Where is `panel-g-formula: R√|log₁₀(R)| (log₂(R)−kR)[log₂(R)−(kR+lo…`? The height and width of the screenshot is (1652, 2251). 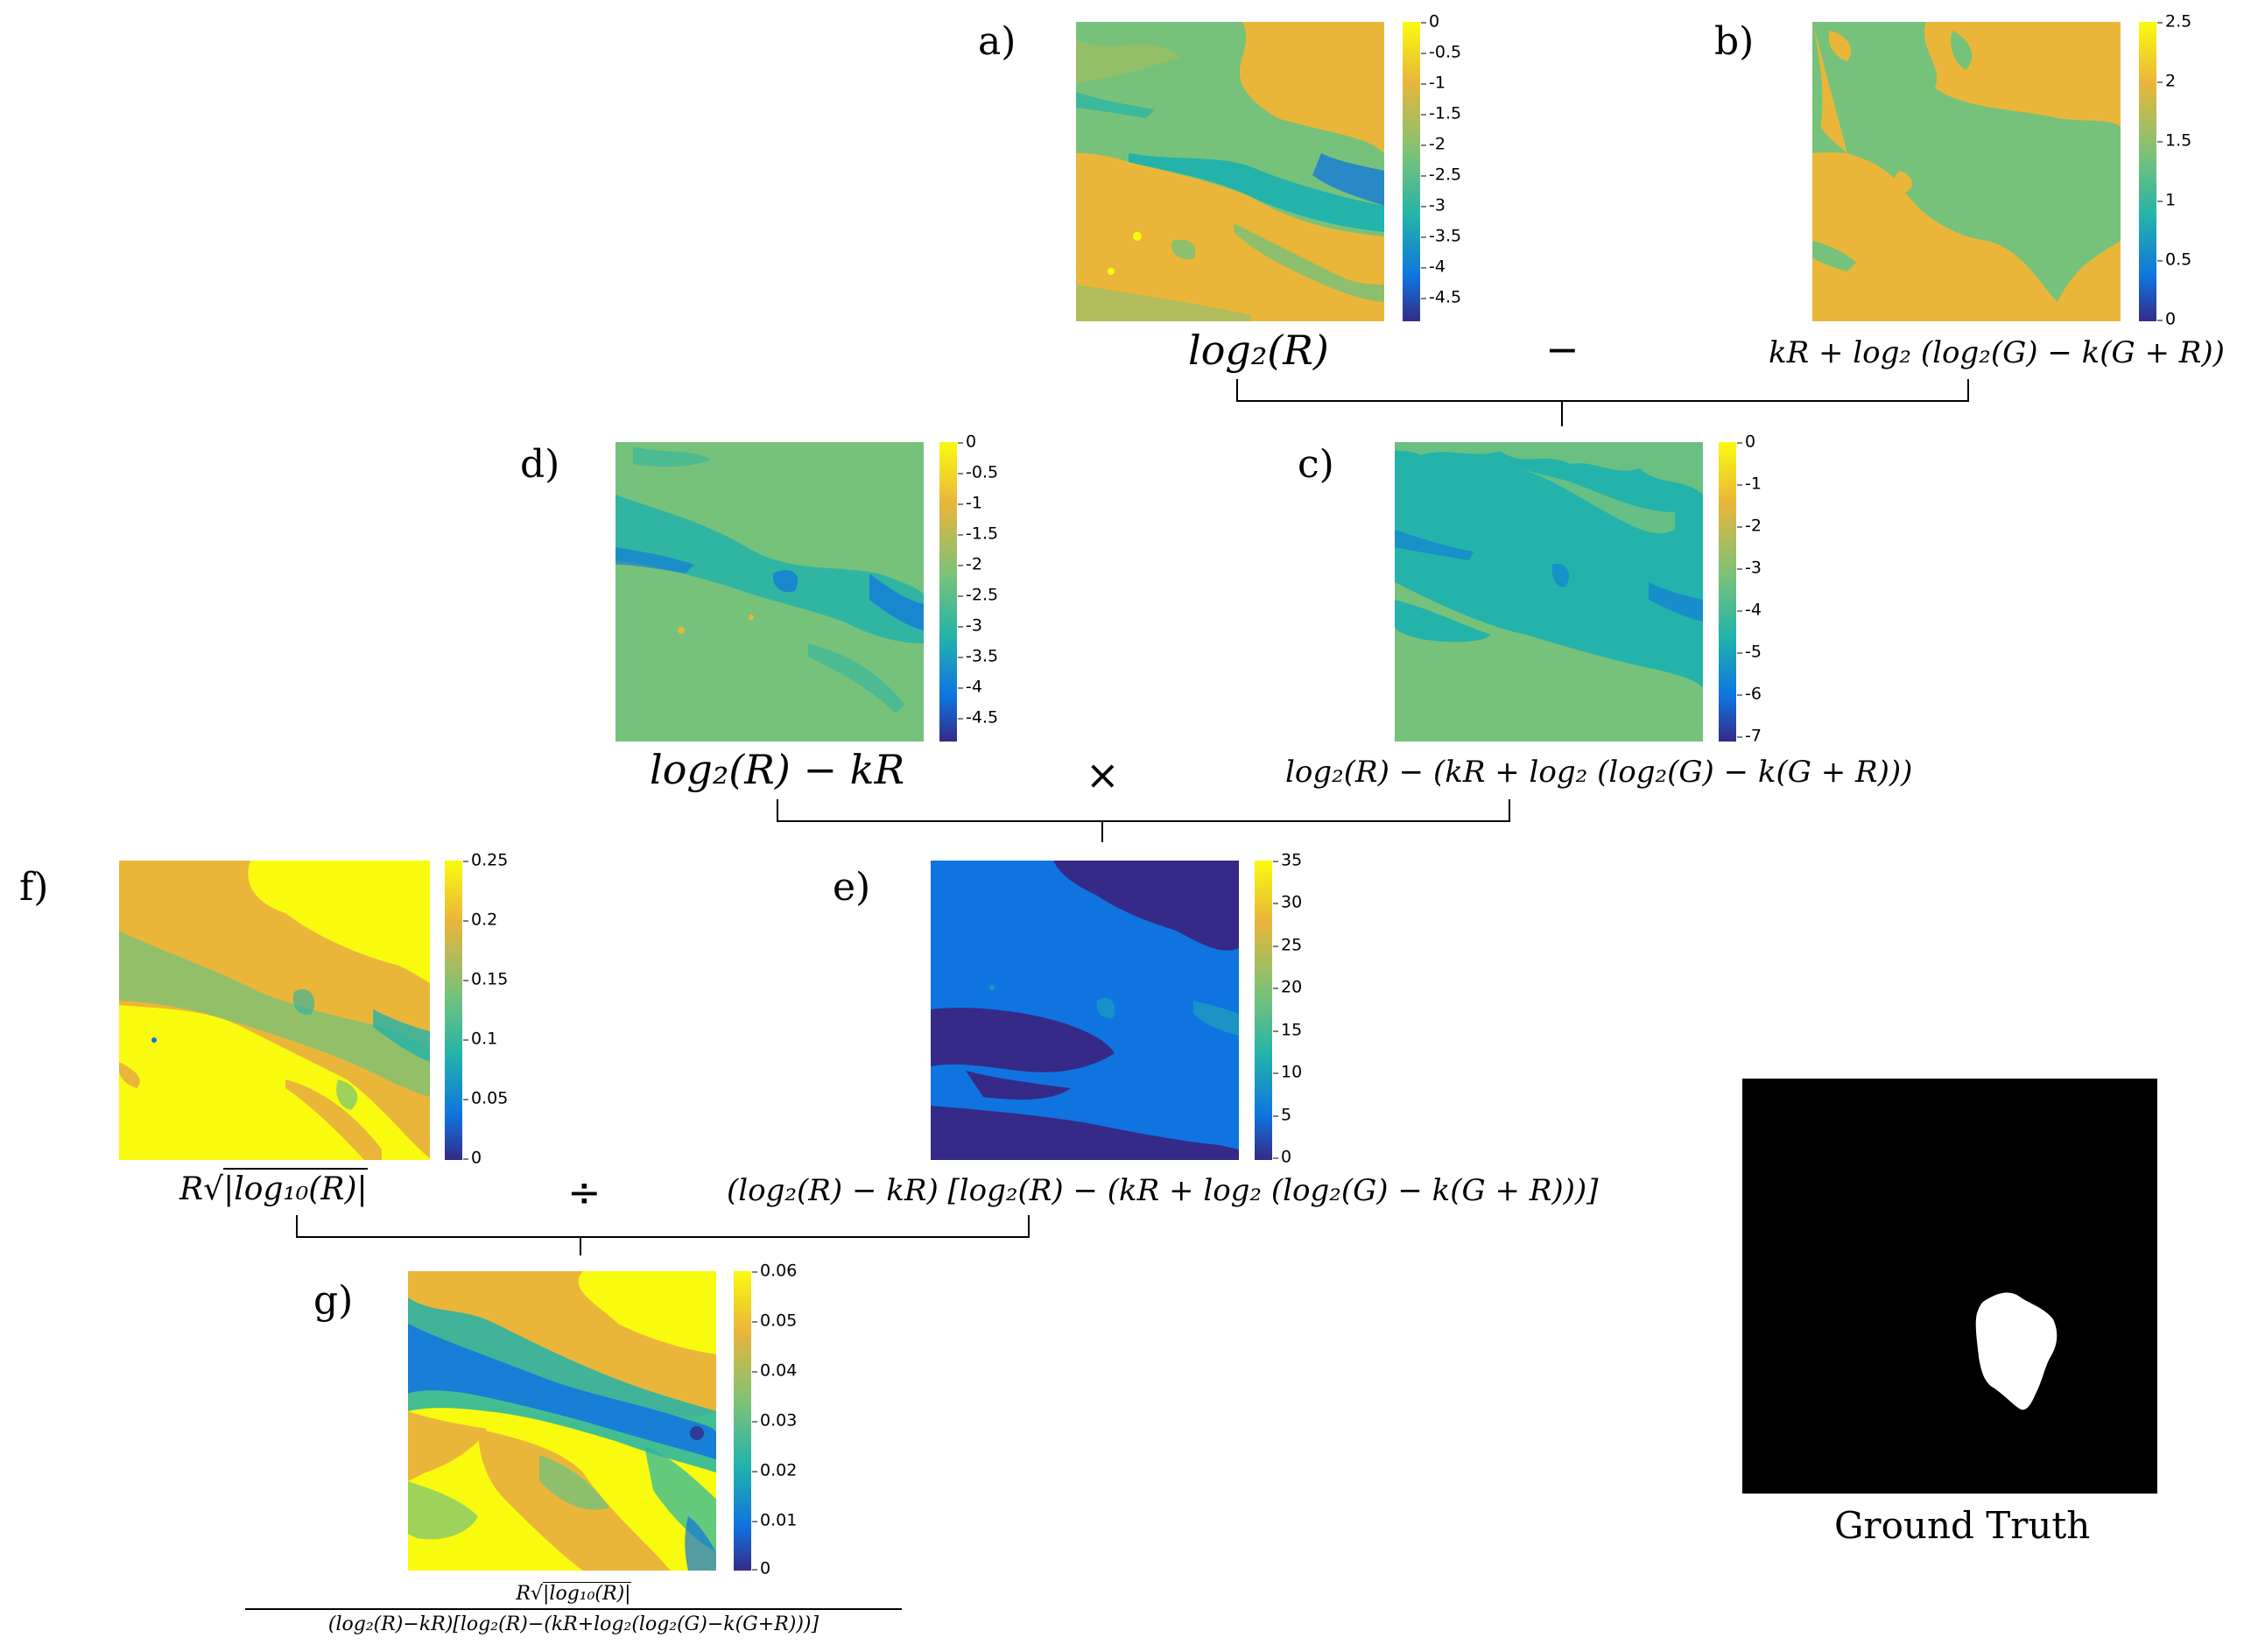
panel-g-formula: R√|log₁₀(R)| (log₂(R)−kR)[log₂(R)−(kR+lo… is located at coordinates (574, 1609).